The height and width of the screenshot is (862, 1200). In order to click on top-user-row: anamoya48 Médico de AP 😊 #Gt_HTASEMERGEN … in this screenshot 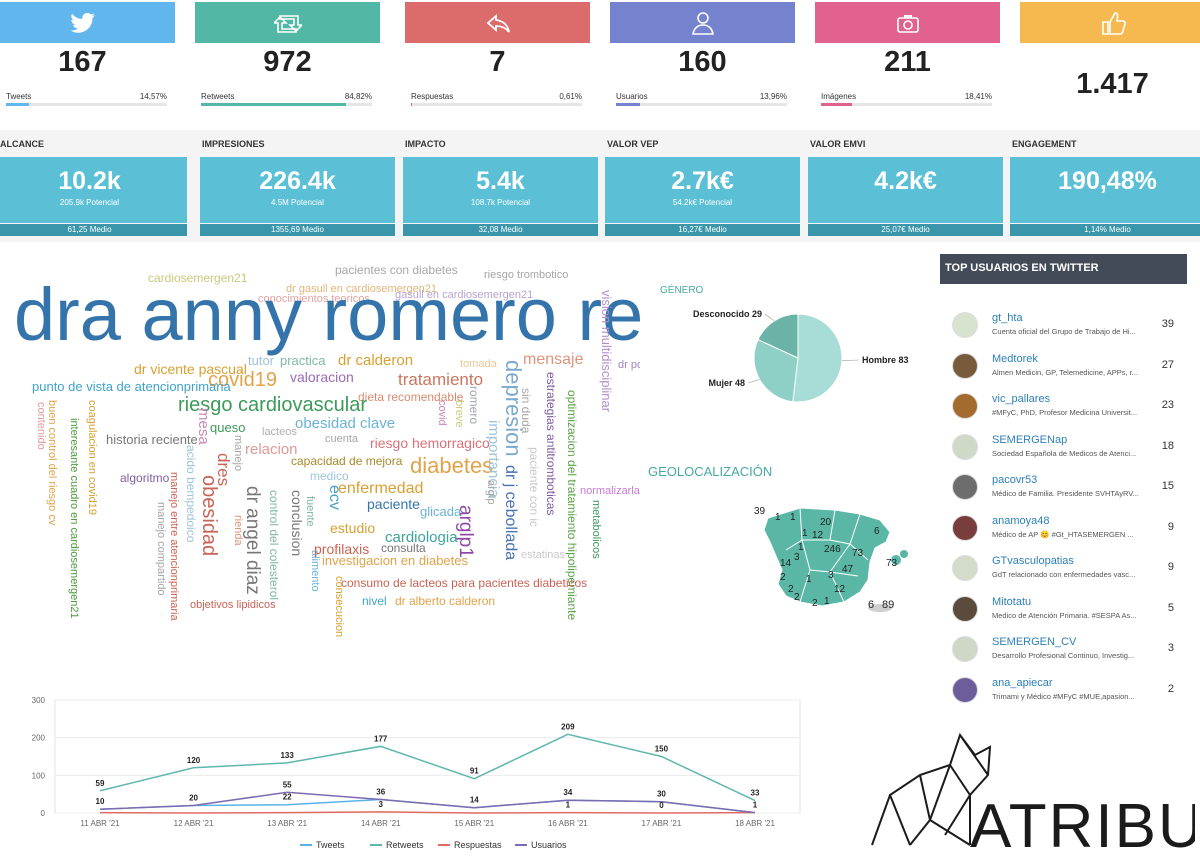, I will do `click(1072, 531)`.